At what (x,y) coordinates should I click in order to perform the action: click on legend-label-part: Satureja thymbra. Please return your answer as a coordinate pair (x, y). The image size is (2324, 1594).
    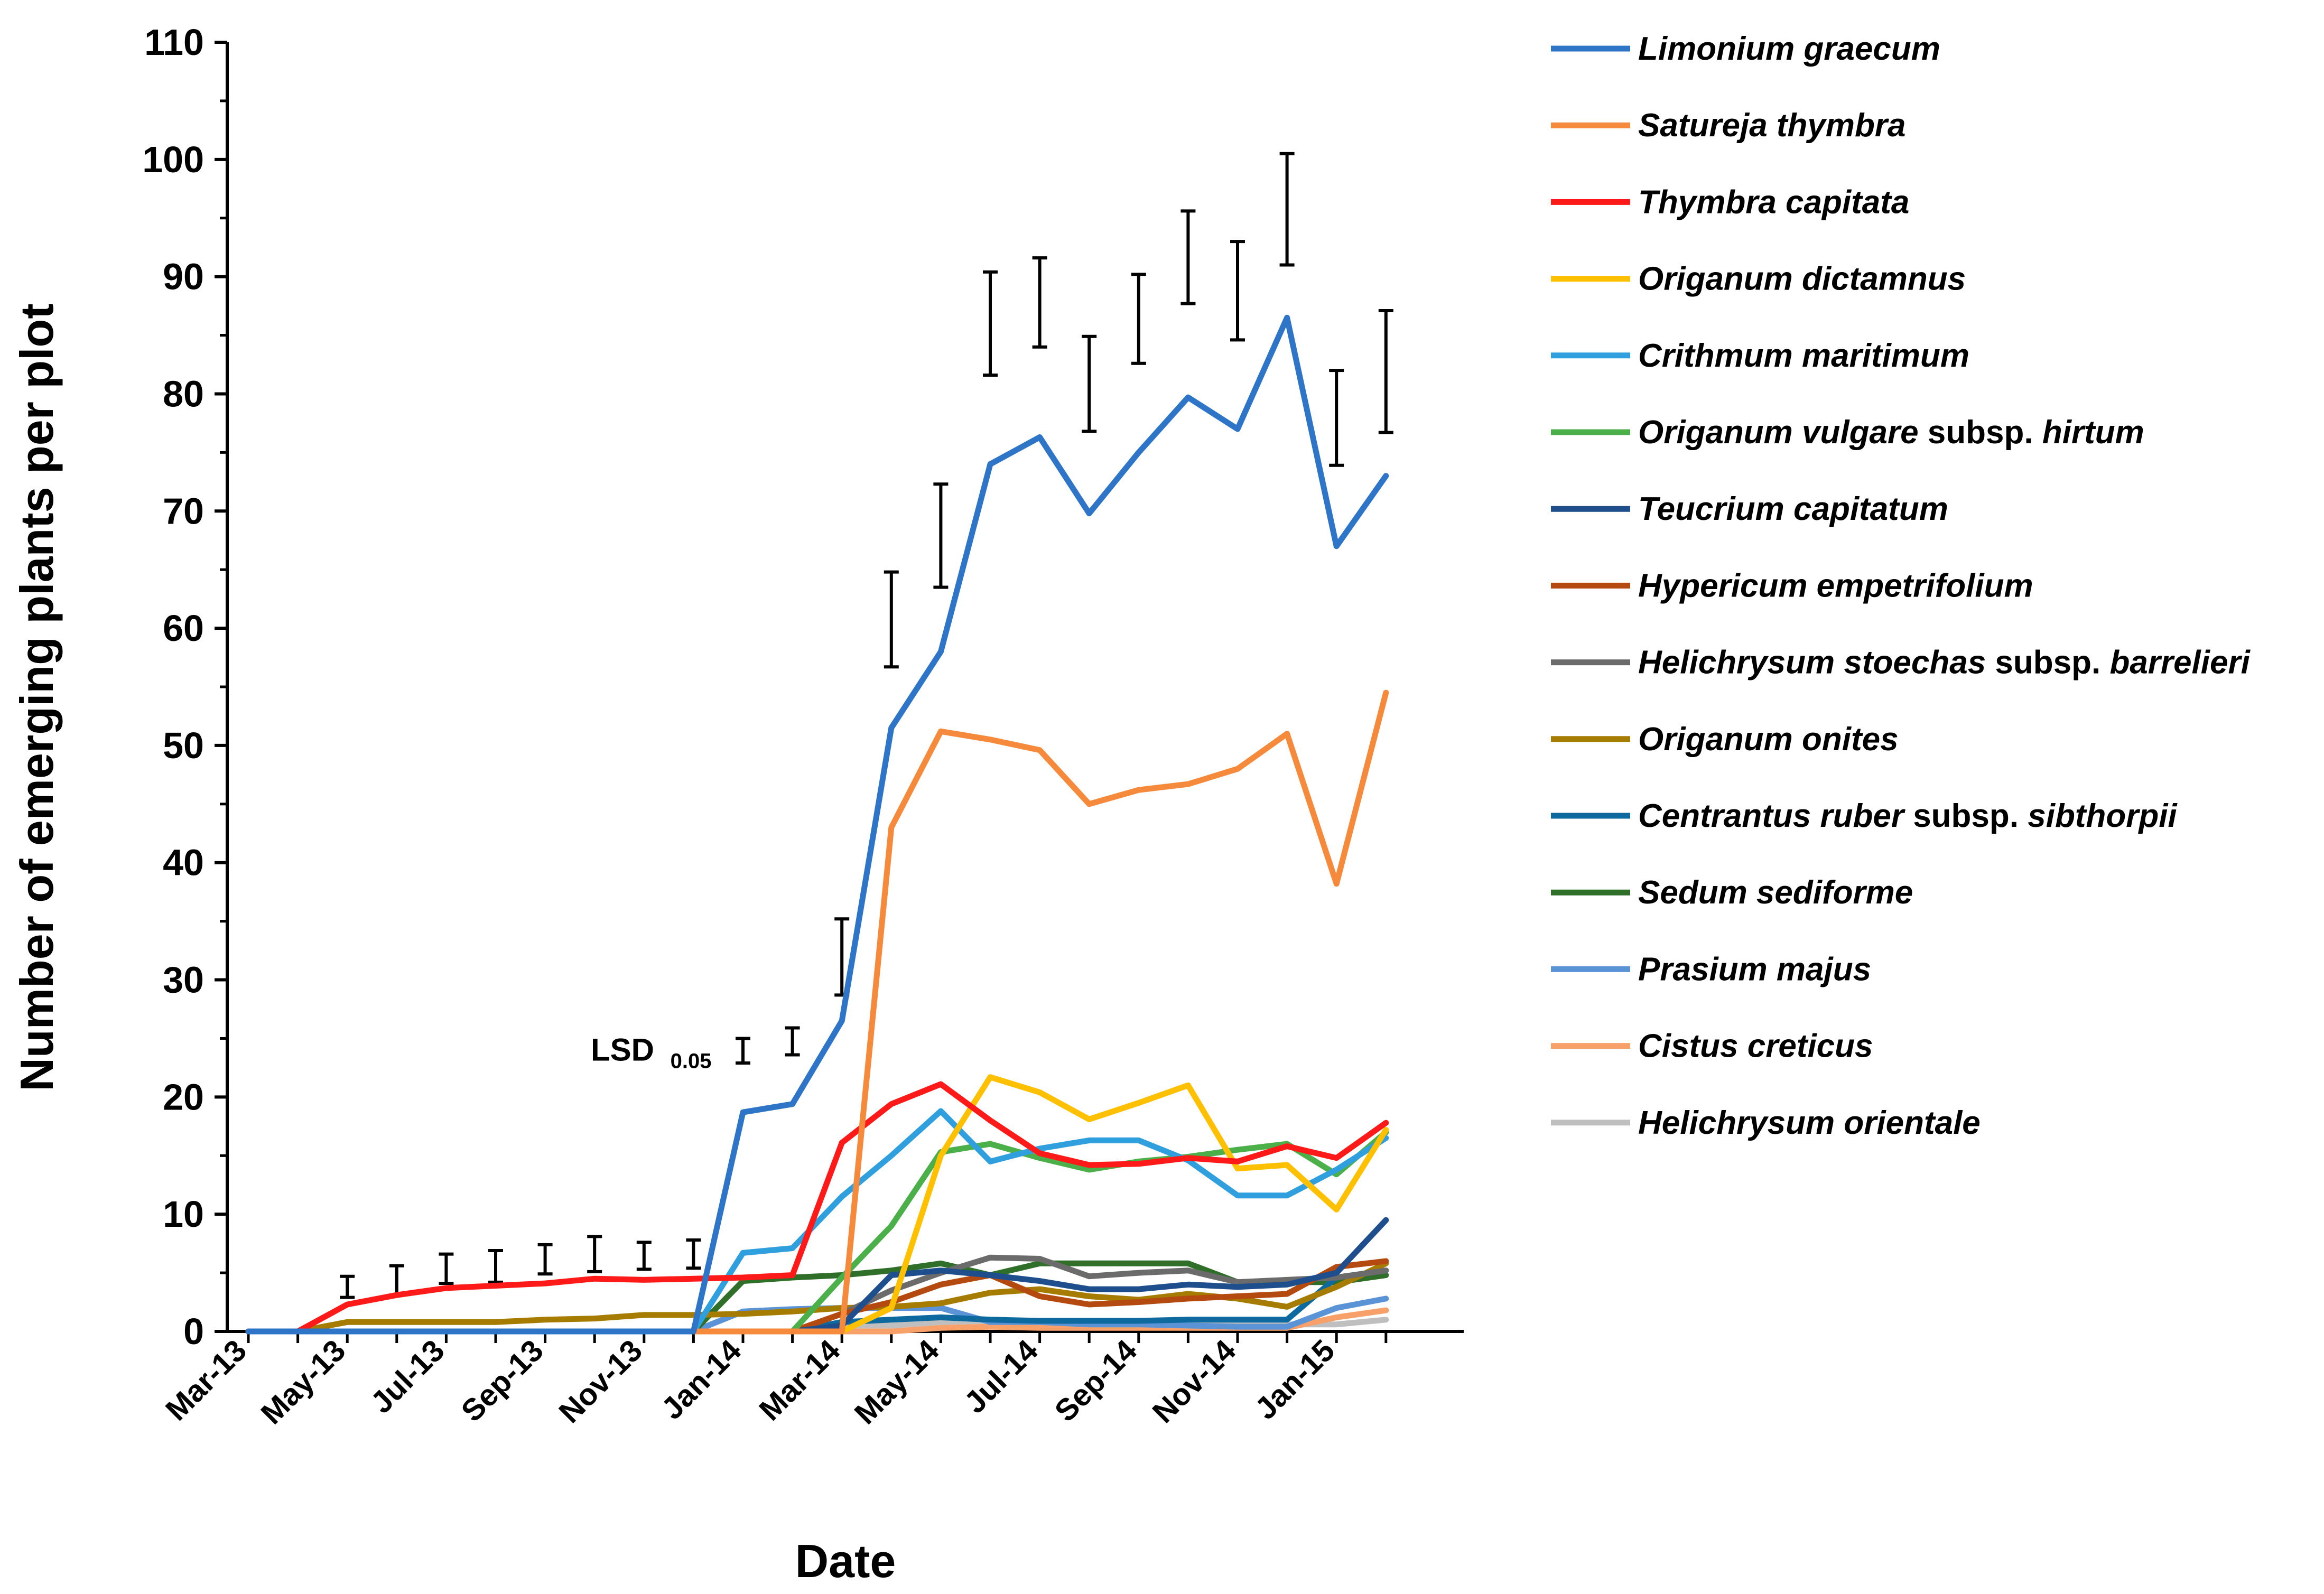
    Looking at the image, I should click on (1772, 125).